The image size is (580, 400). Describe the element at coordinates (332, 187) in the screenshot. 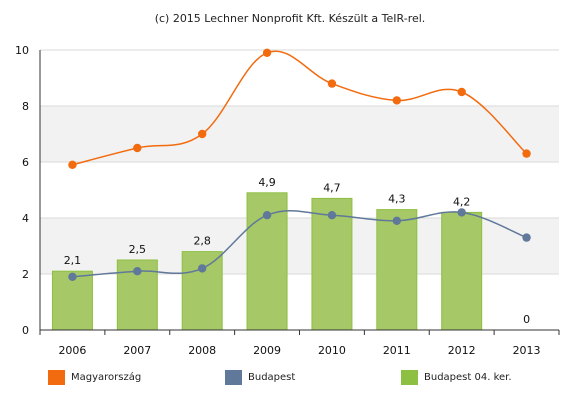

I see `bar-data-label: 4,7` at that location.